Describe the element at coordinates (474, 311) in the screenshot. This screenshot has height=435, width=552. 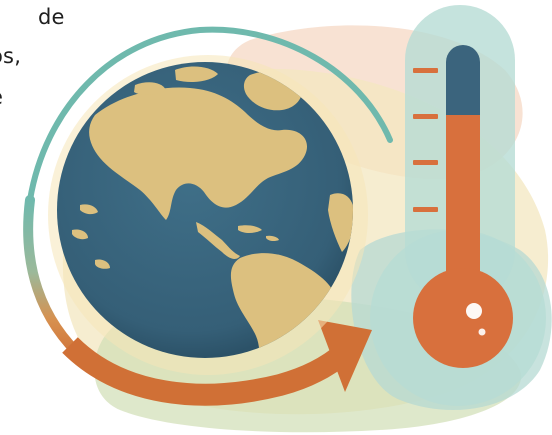
I see `bulb-highlight-large` at that location.